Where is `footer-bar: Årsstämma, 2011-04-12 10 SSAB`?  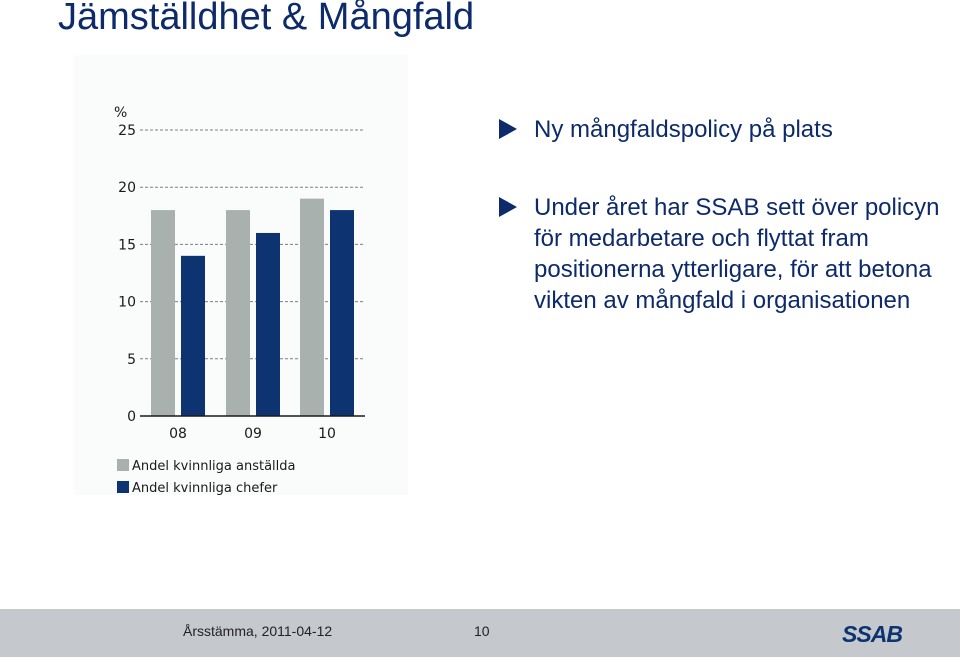
footer-bar: Årsstämma, 2011-04-12 10 SSAB is located at coordinates (480, 633).